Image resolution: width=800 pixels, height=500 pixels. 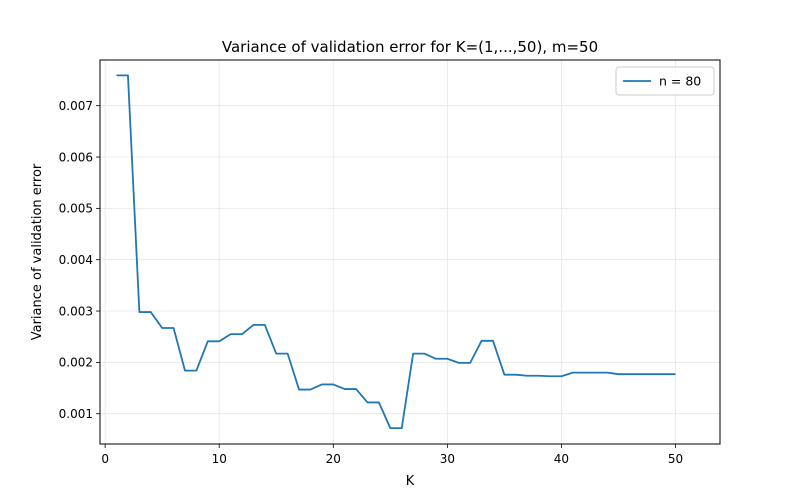 I want to click on x-tick-label: 40, so click(x=561, y=459).